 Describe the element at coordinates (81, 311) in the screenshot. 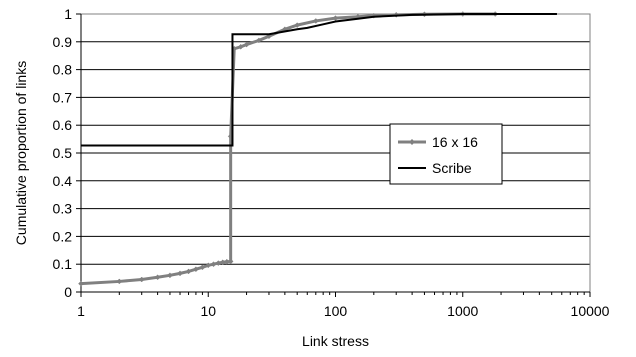

I see `x-tick-label: 1` at that location.